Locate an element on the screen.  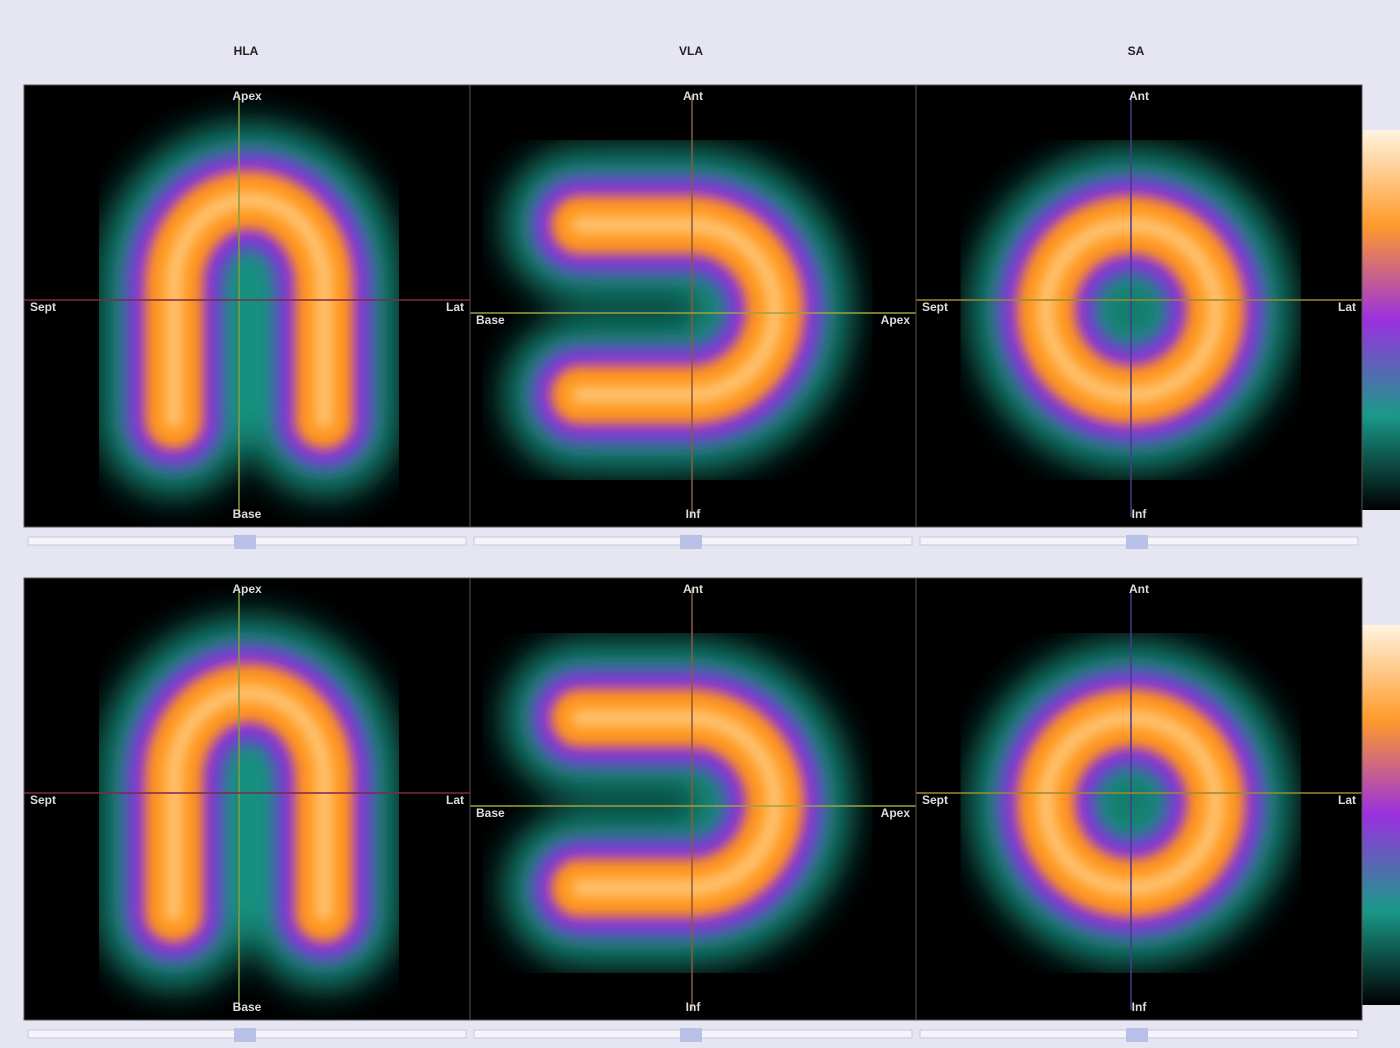
column-header: HLA is located at coordinates (246, 51).